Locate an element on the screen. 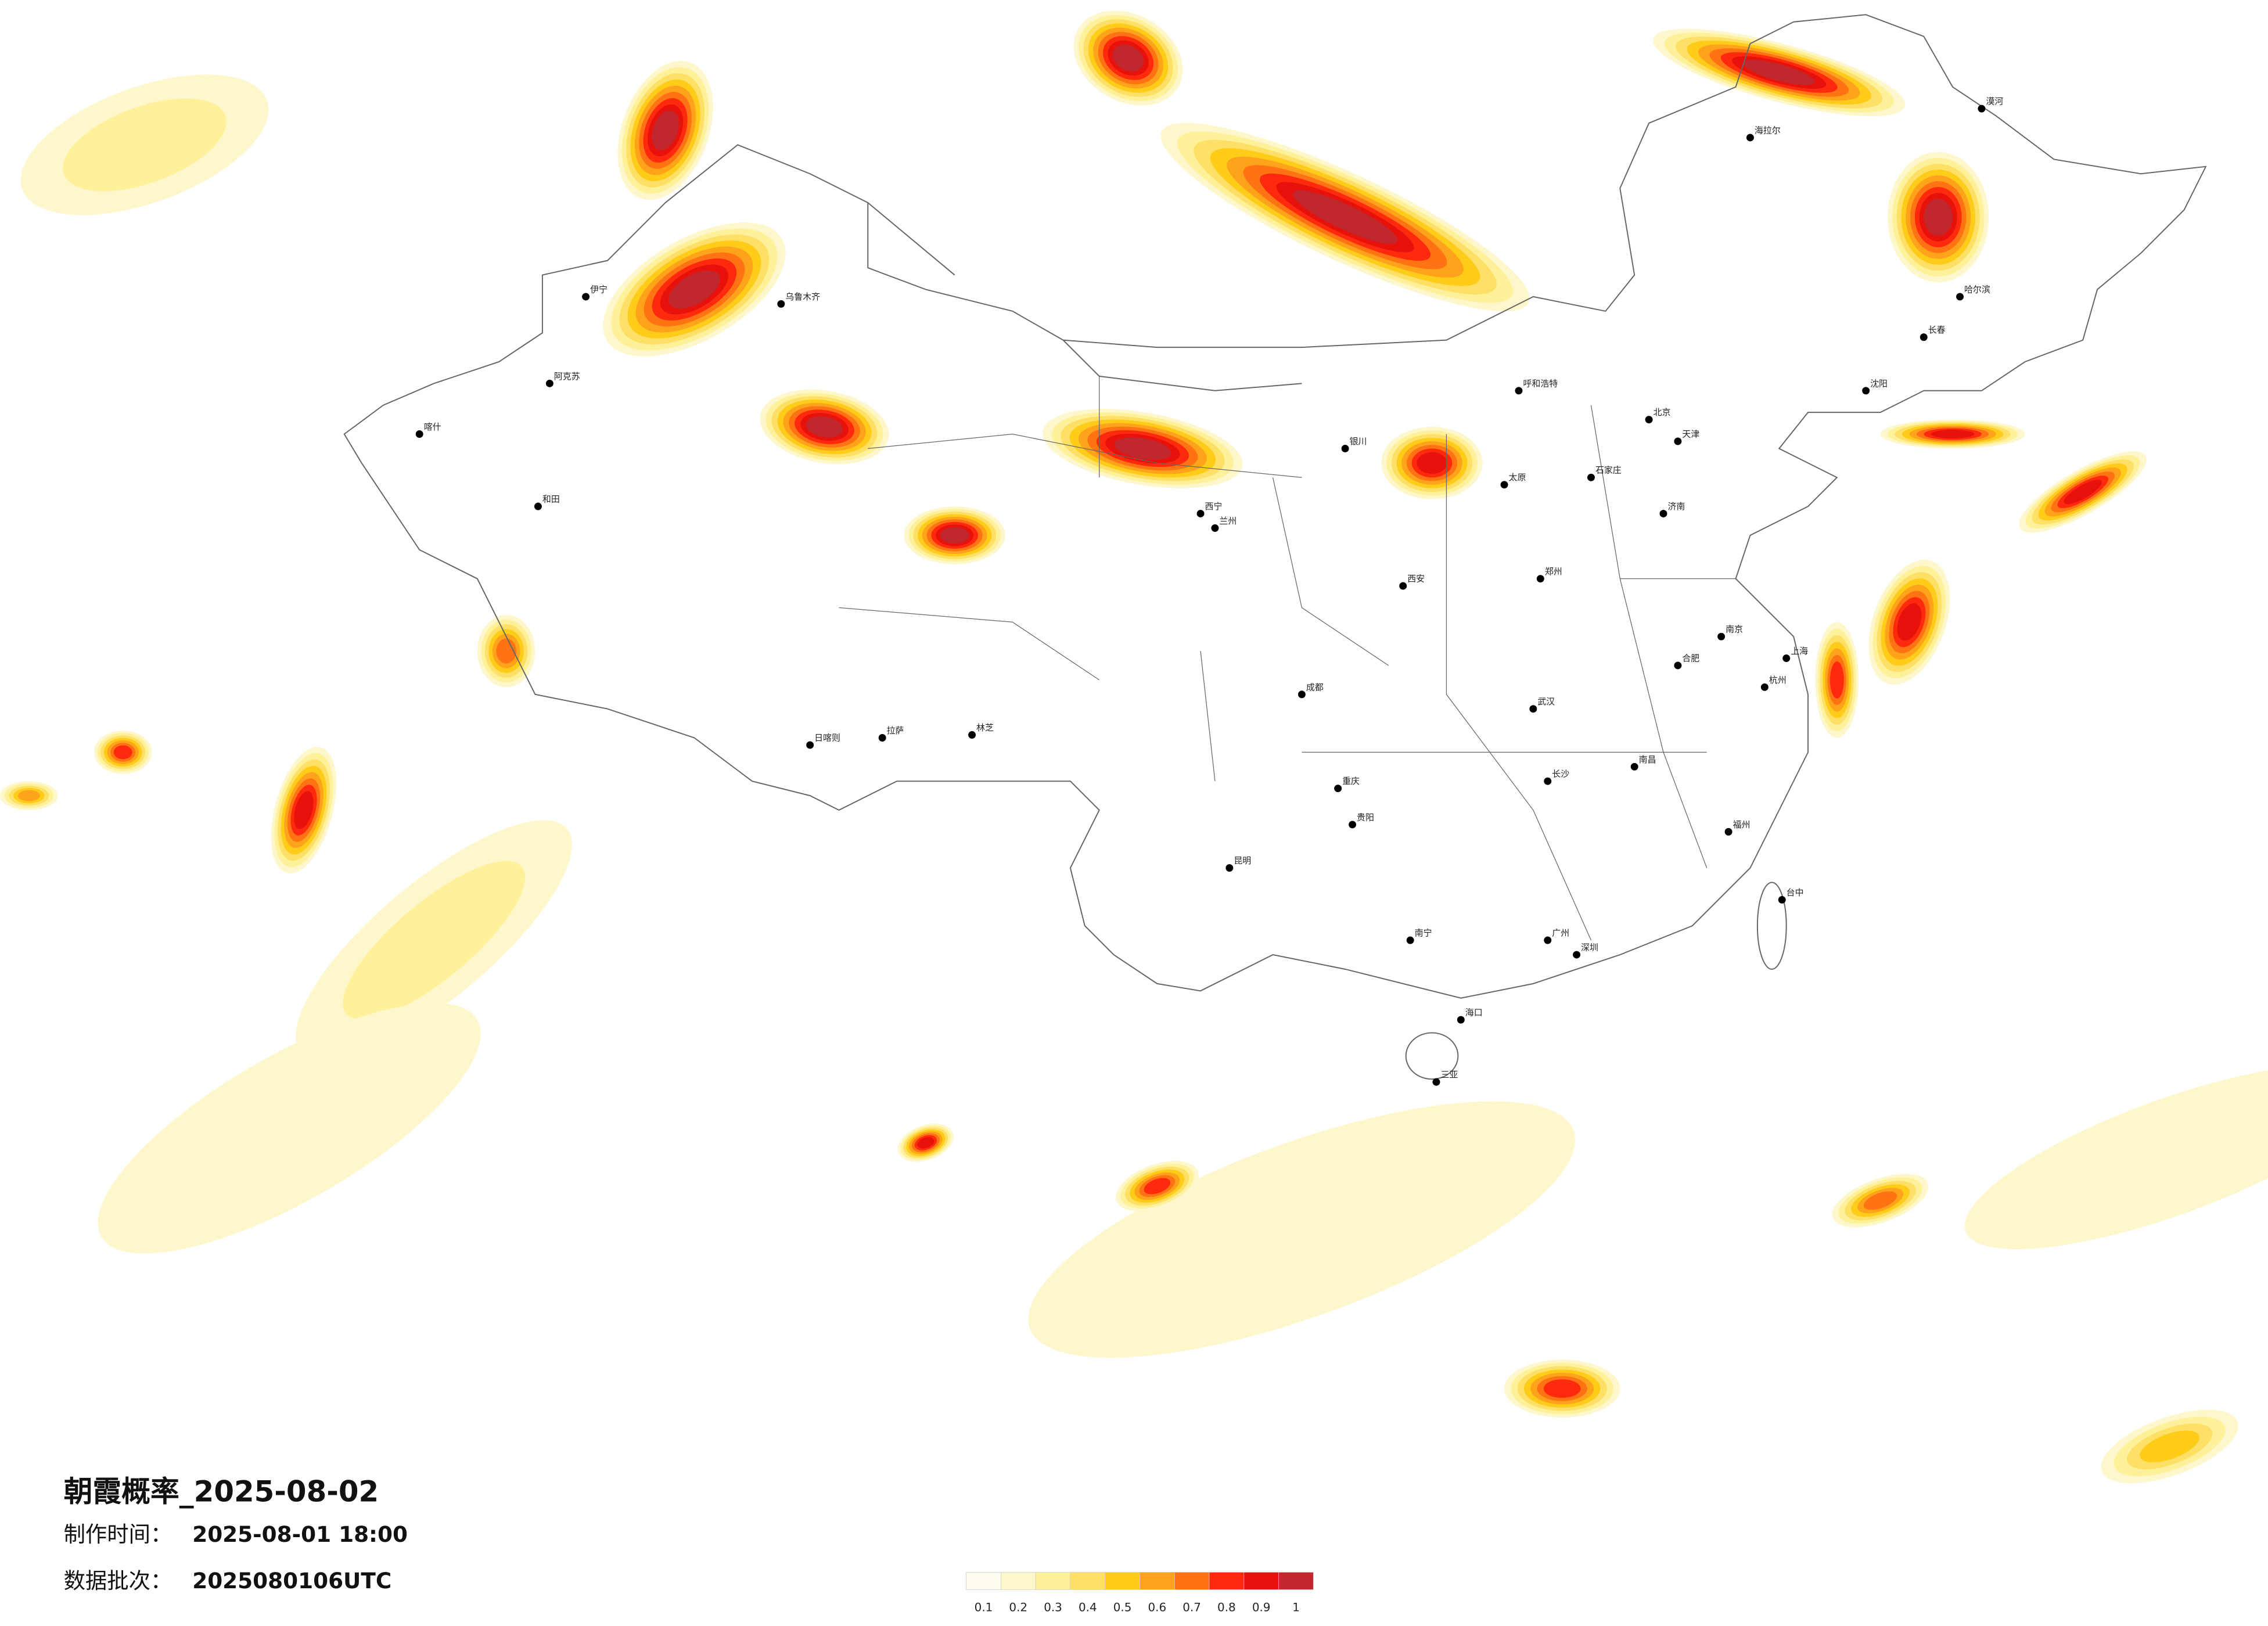  city-label: 合肥 is located at coordinates (1690, 658).